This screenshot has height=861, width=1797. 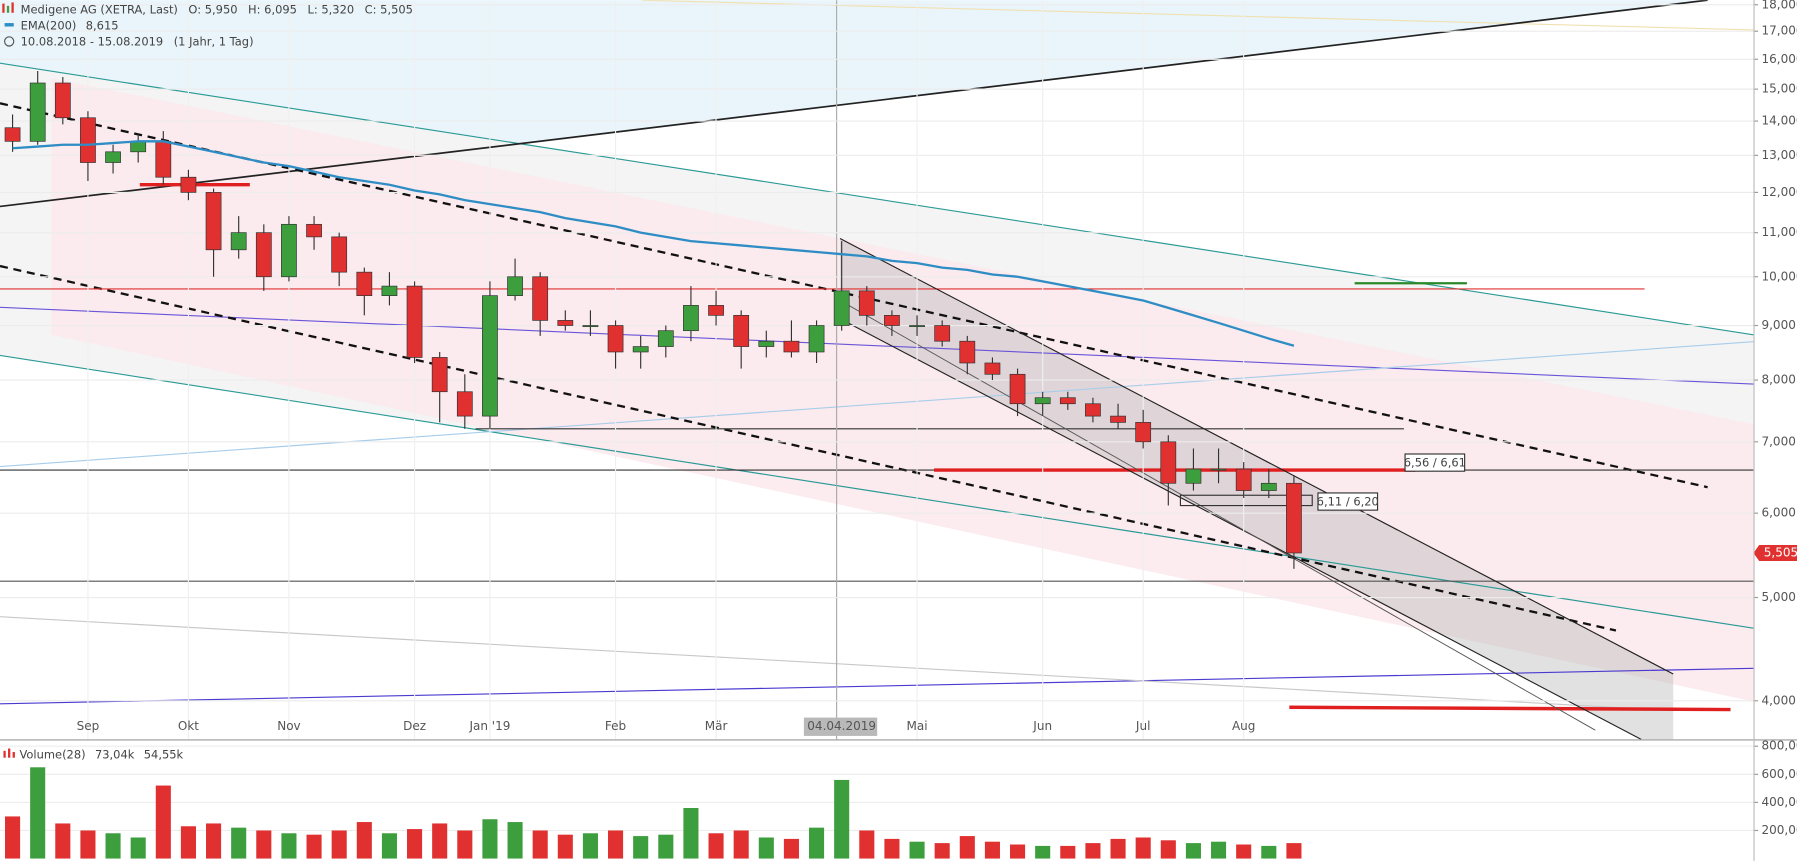 What do you see at coordinates (1778, 441) in the screenshot?
I see `y-tick-label: 7,000` at bounding box center [1778, 441].